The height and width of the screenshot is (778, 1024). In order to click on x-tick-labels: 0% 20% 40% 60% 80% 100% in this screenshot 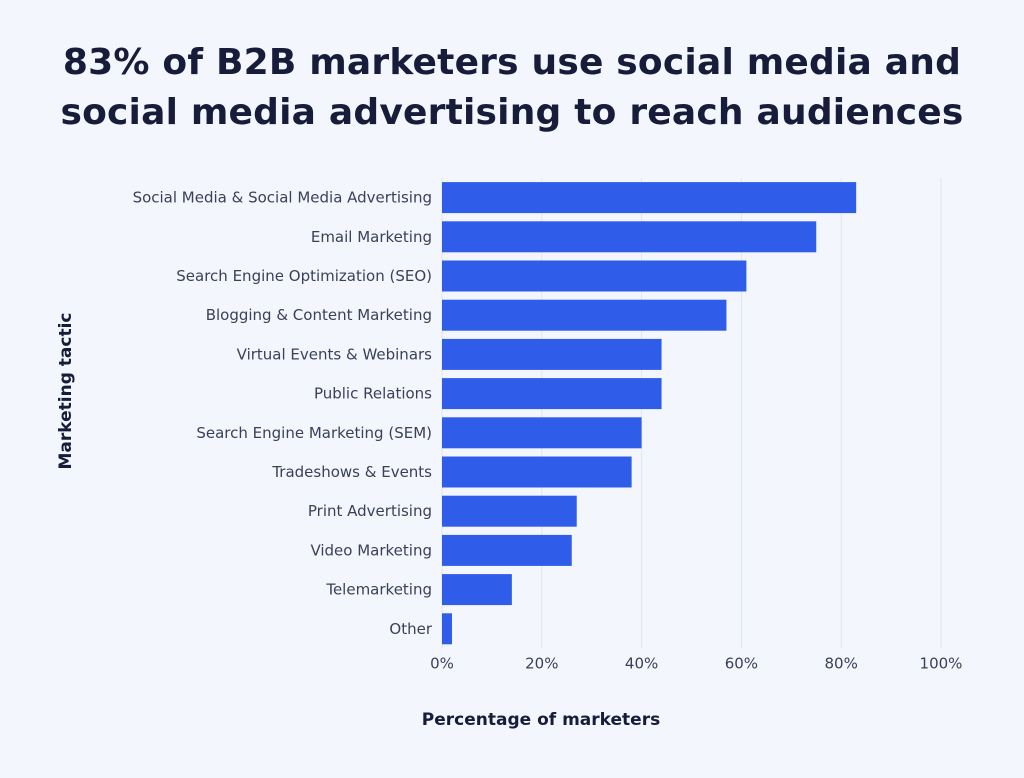, I will do `click(696, 663)`.